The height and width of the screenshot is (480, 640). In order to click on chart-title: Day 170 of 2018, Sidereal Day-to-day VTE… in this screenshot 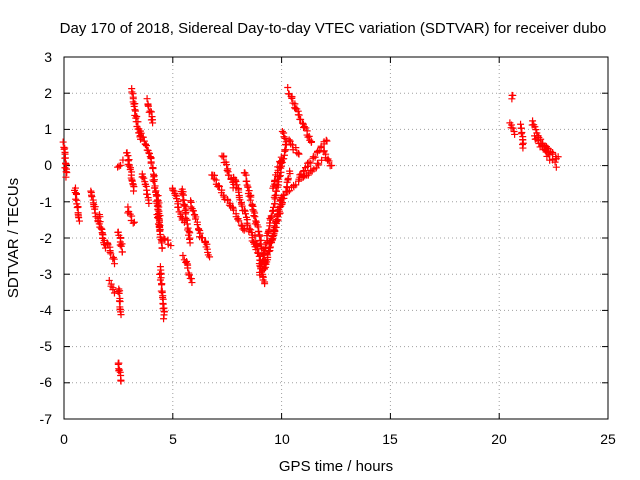, I will do `click(333, 28)`.